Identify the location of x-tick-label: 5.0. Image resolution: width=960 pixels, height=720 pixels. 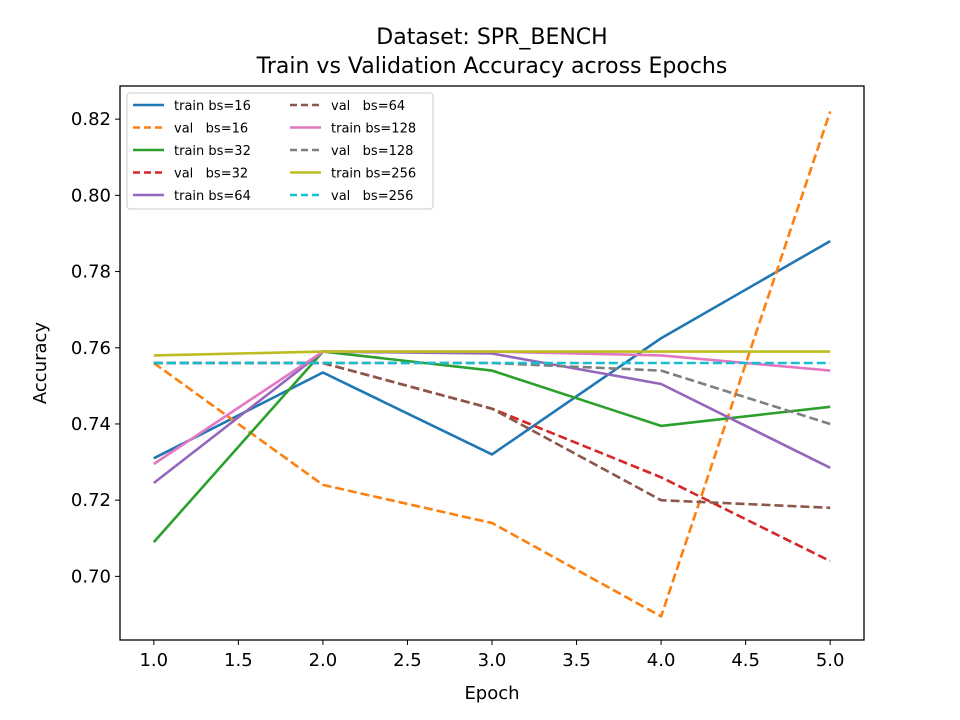
(830, 660).